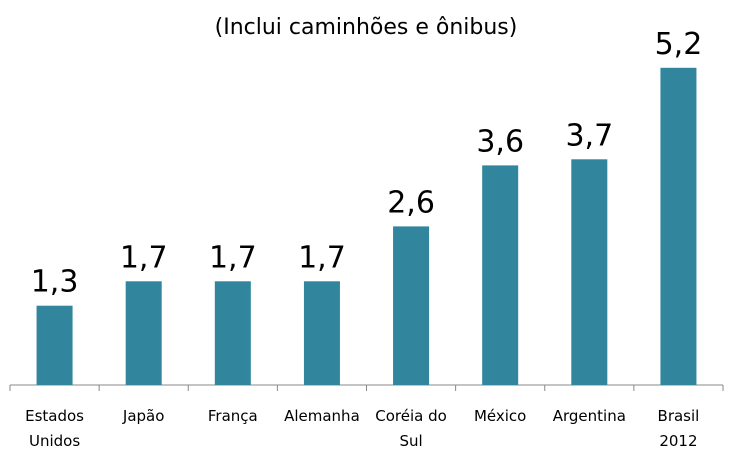 The image size is (733, 451). I want to click on data-label: 3,6, so click(500, 141).